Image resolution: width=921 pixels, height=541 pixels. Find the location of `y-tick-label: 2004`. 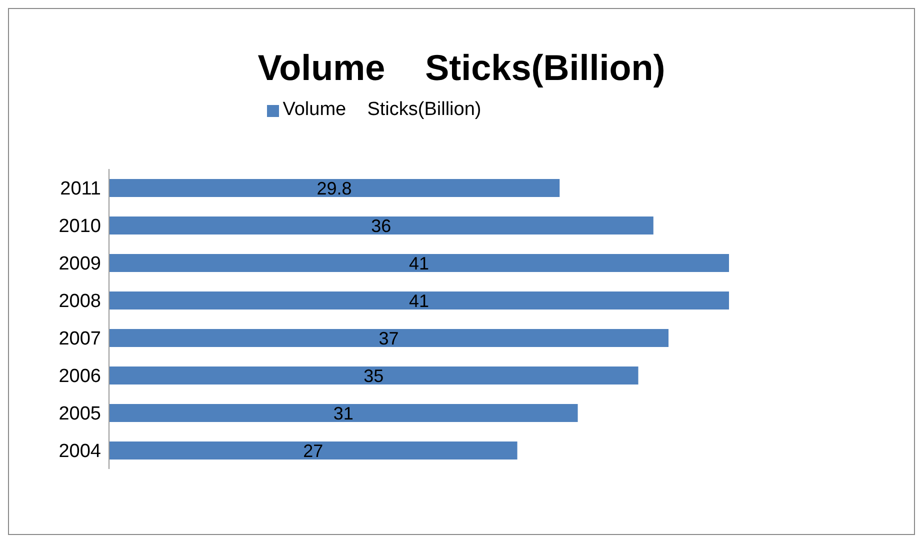

y-tick-label: 2004 is located at coordinates (80, 451).